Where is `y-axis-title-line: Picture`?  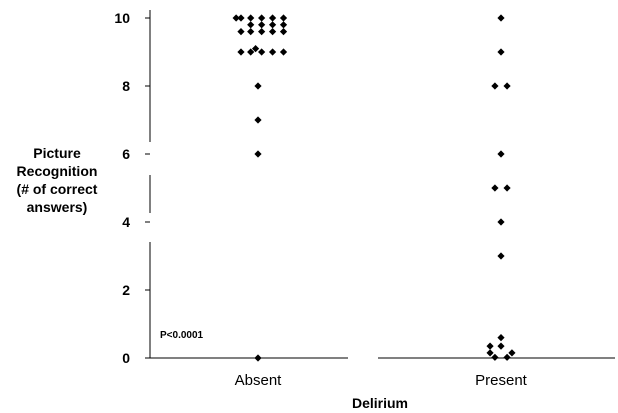 y-axis-title-line: Picture is located at coordinates (57, 153).